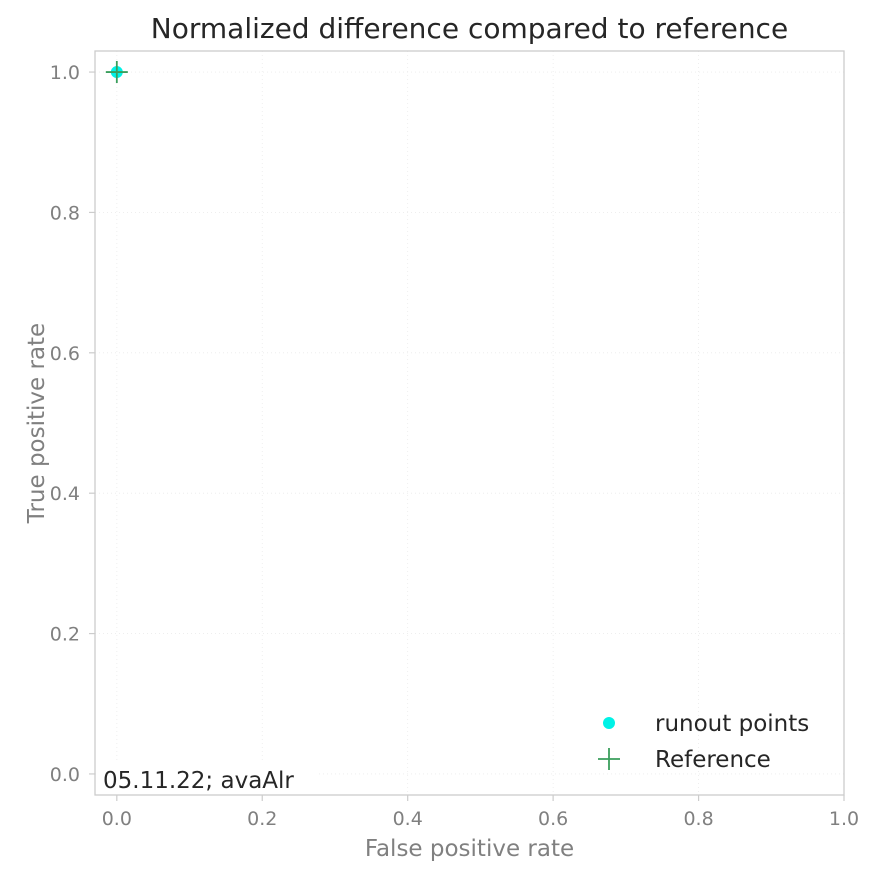 This screenshot has width=876, height=880. What do you see at coordinates (408, 819) in the screenshot?
I see `x-tick-label: 0.4` at bounding box center [408, 819].